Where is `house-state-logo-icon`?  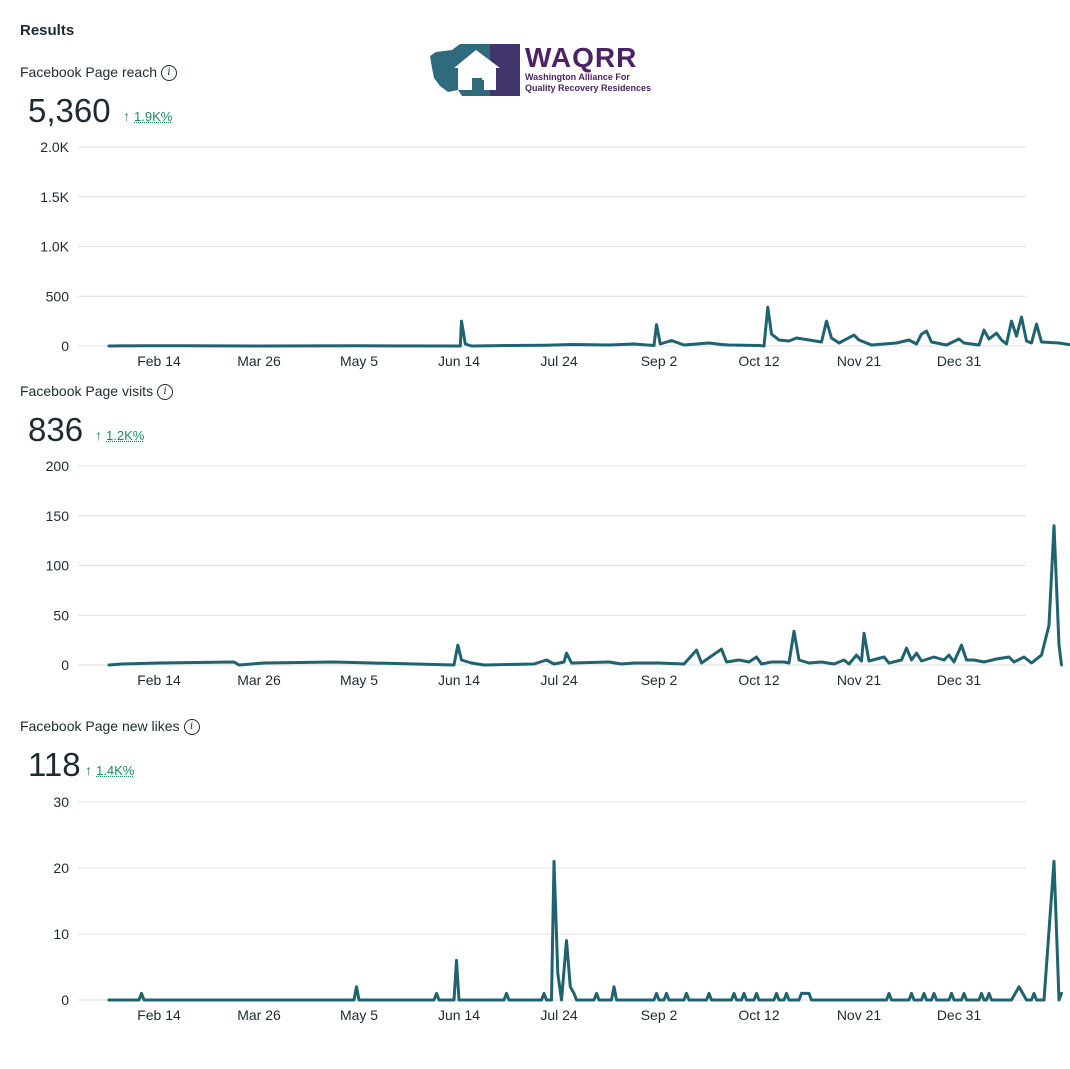 house-state-logo-icon is located at coordinates (475, 70).